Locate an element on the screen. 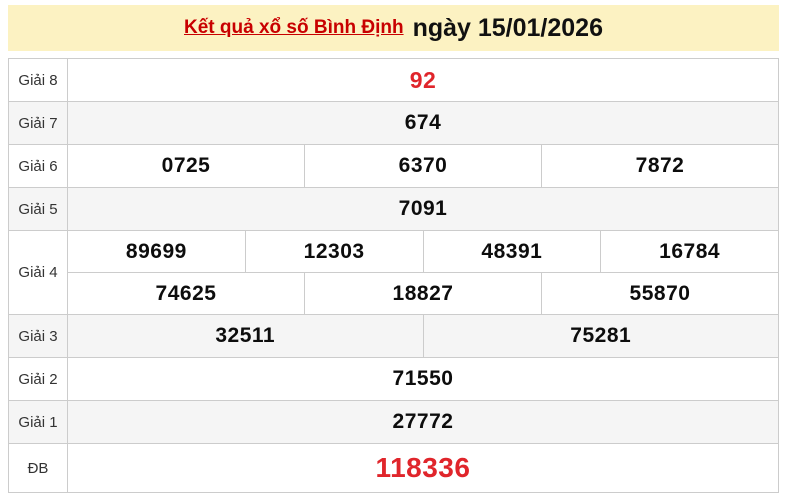  prize-number-giai-4-3: 48391 is located at coordinates (512, 251).